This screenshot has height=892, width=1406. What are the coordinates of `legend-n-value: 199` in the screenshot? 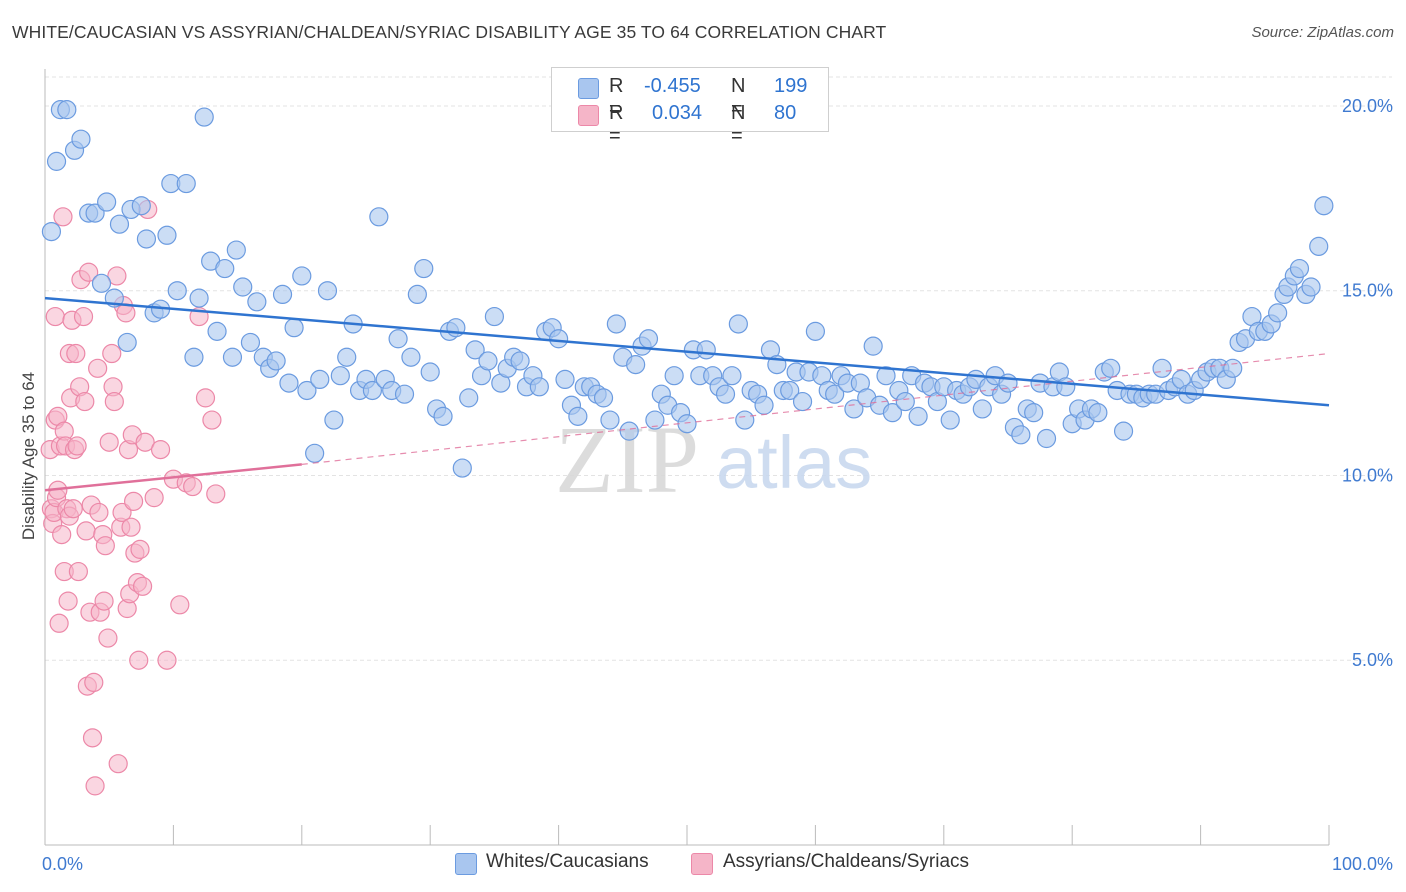 It's located at (791, 86).